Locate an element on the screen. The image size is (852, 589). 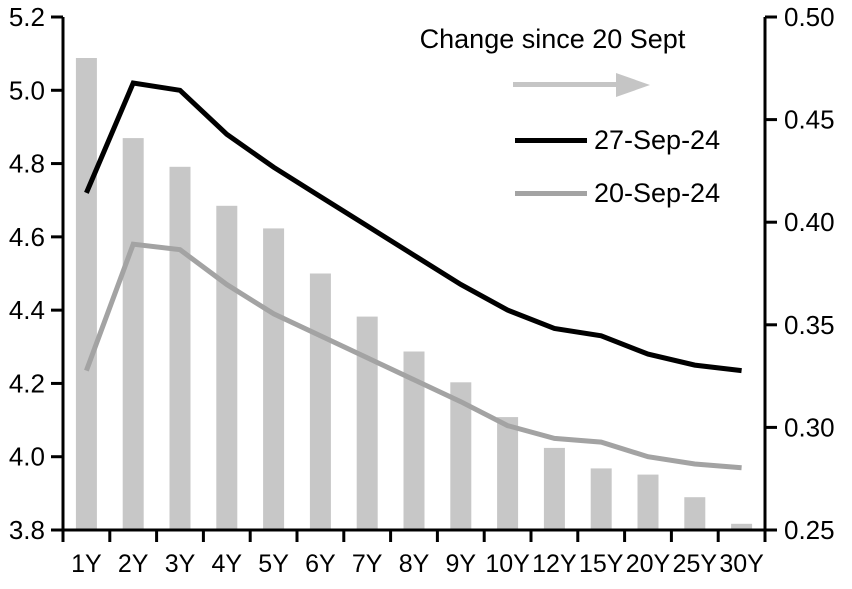
right-axis-label: 0.30 is located at coordinates (809, 427).